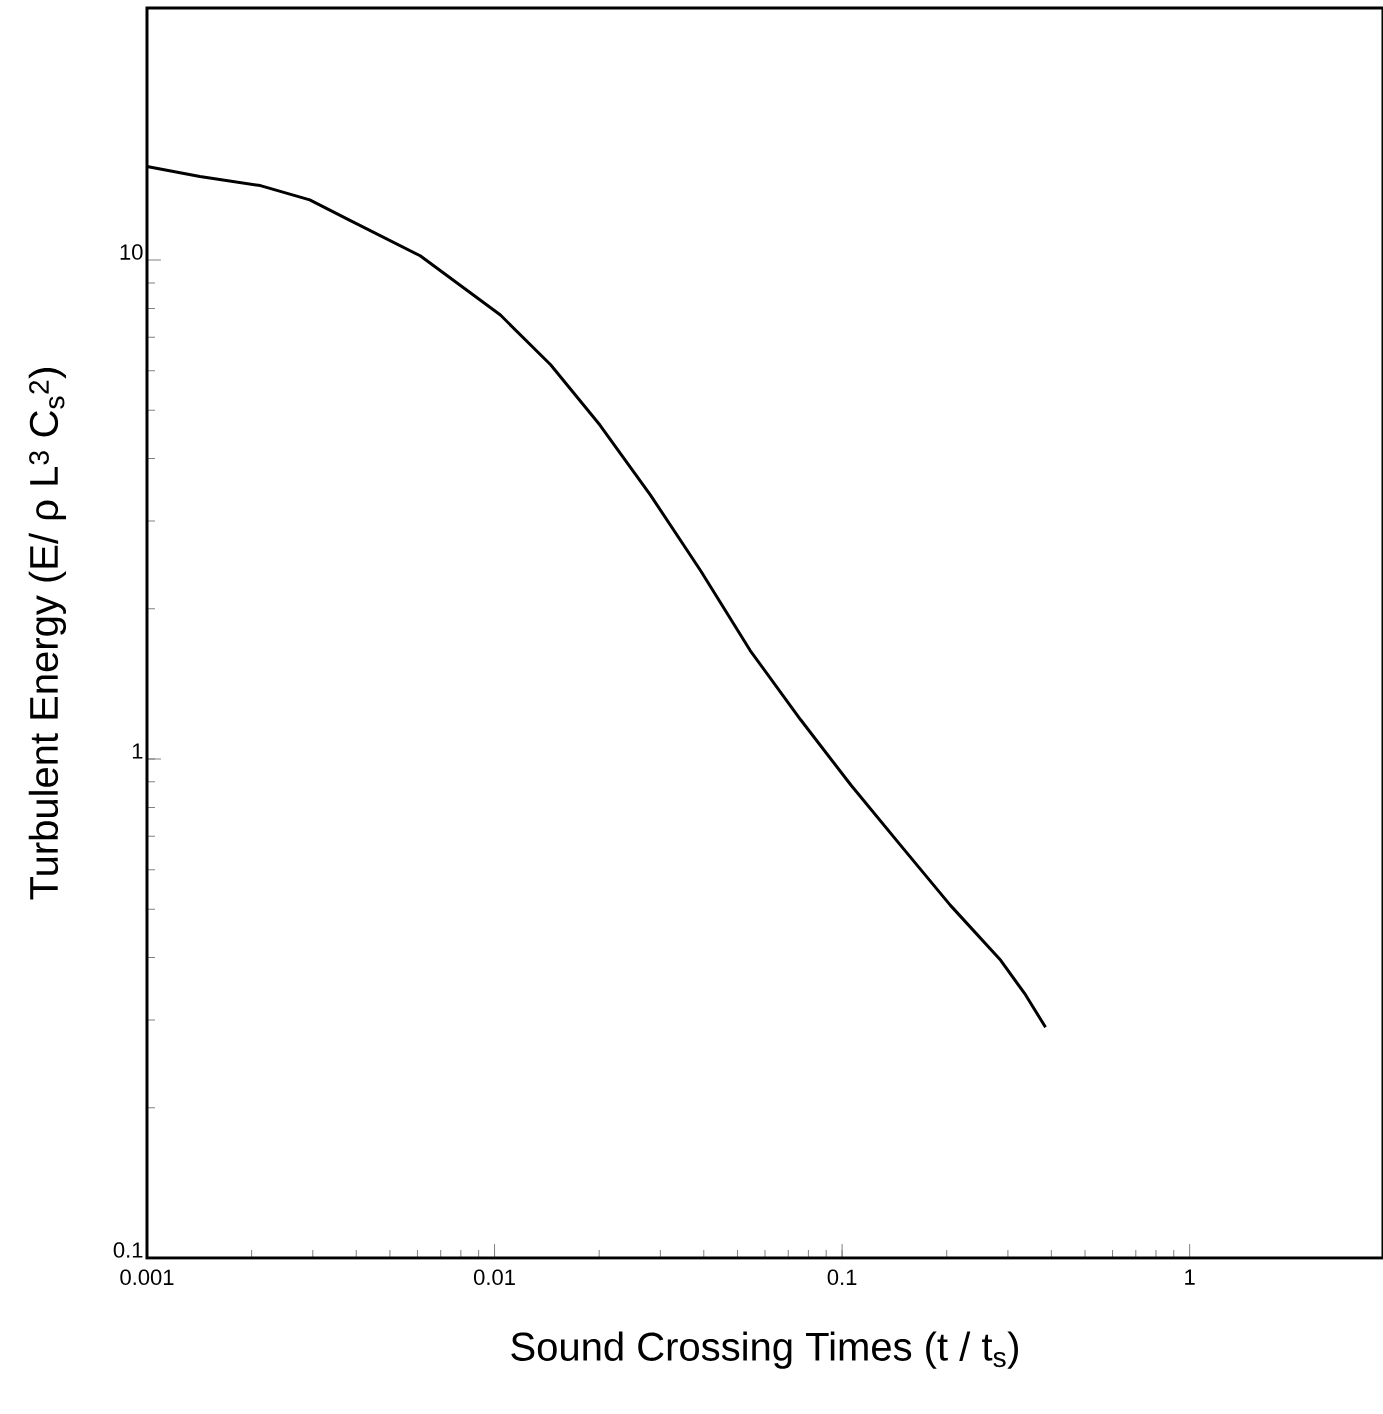  Describe the element at coordinates (147, 1277) in the screenshot. I see `x-tick-label: 0.001` at that location.